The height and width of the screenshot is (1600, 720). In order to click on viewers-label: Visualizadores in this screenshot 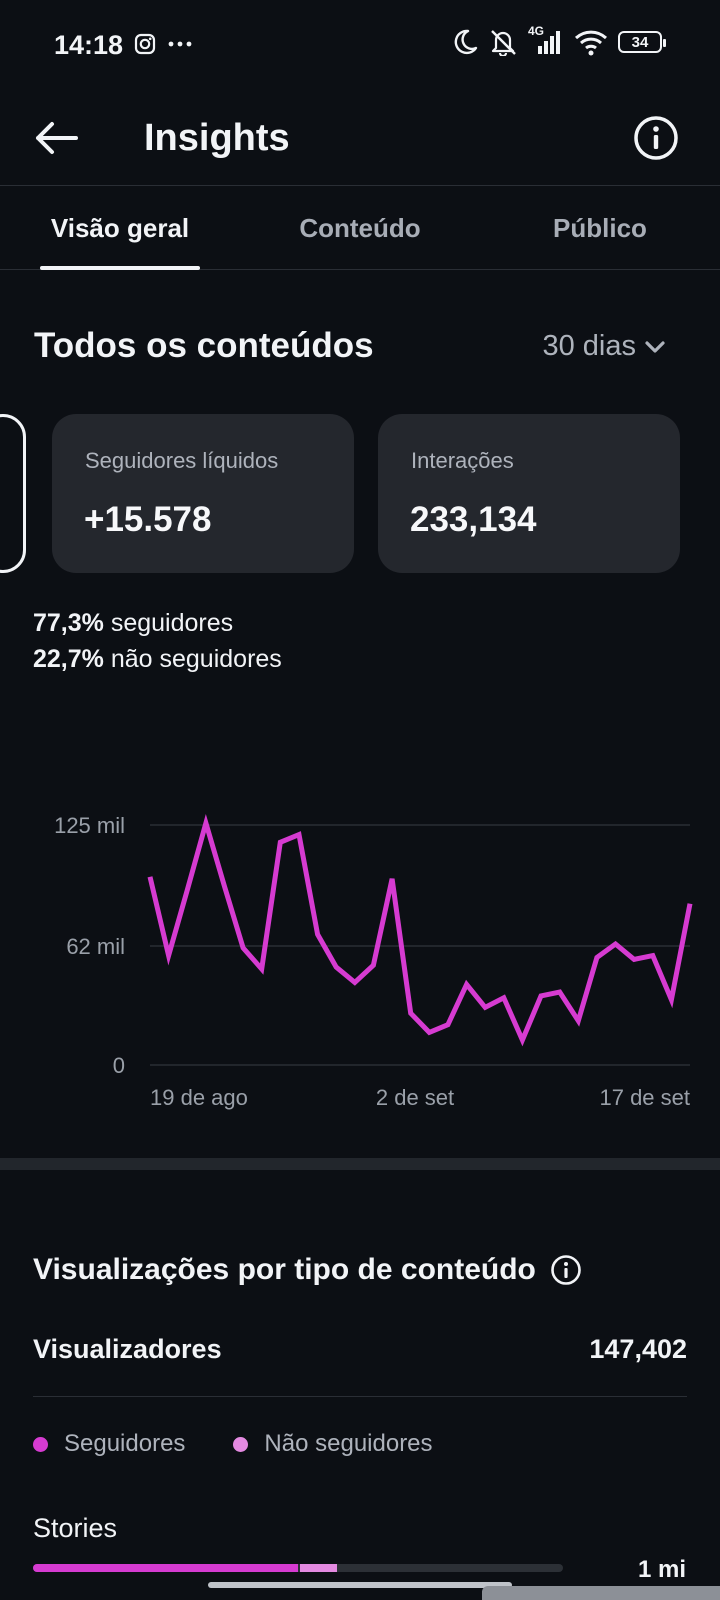, I will do `click(127, 1349)`.